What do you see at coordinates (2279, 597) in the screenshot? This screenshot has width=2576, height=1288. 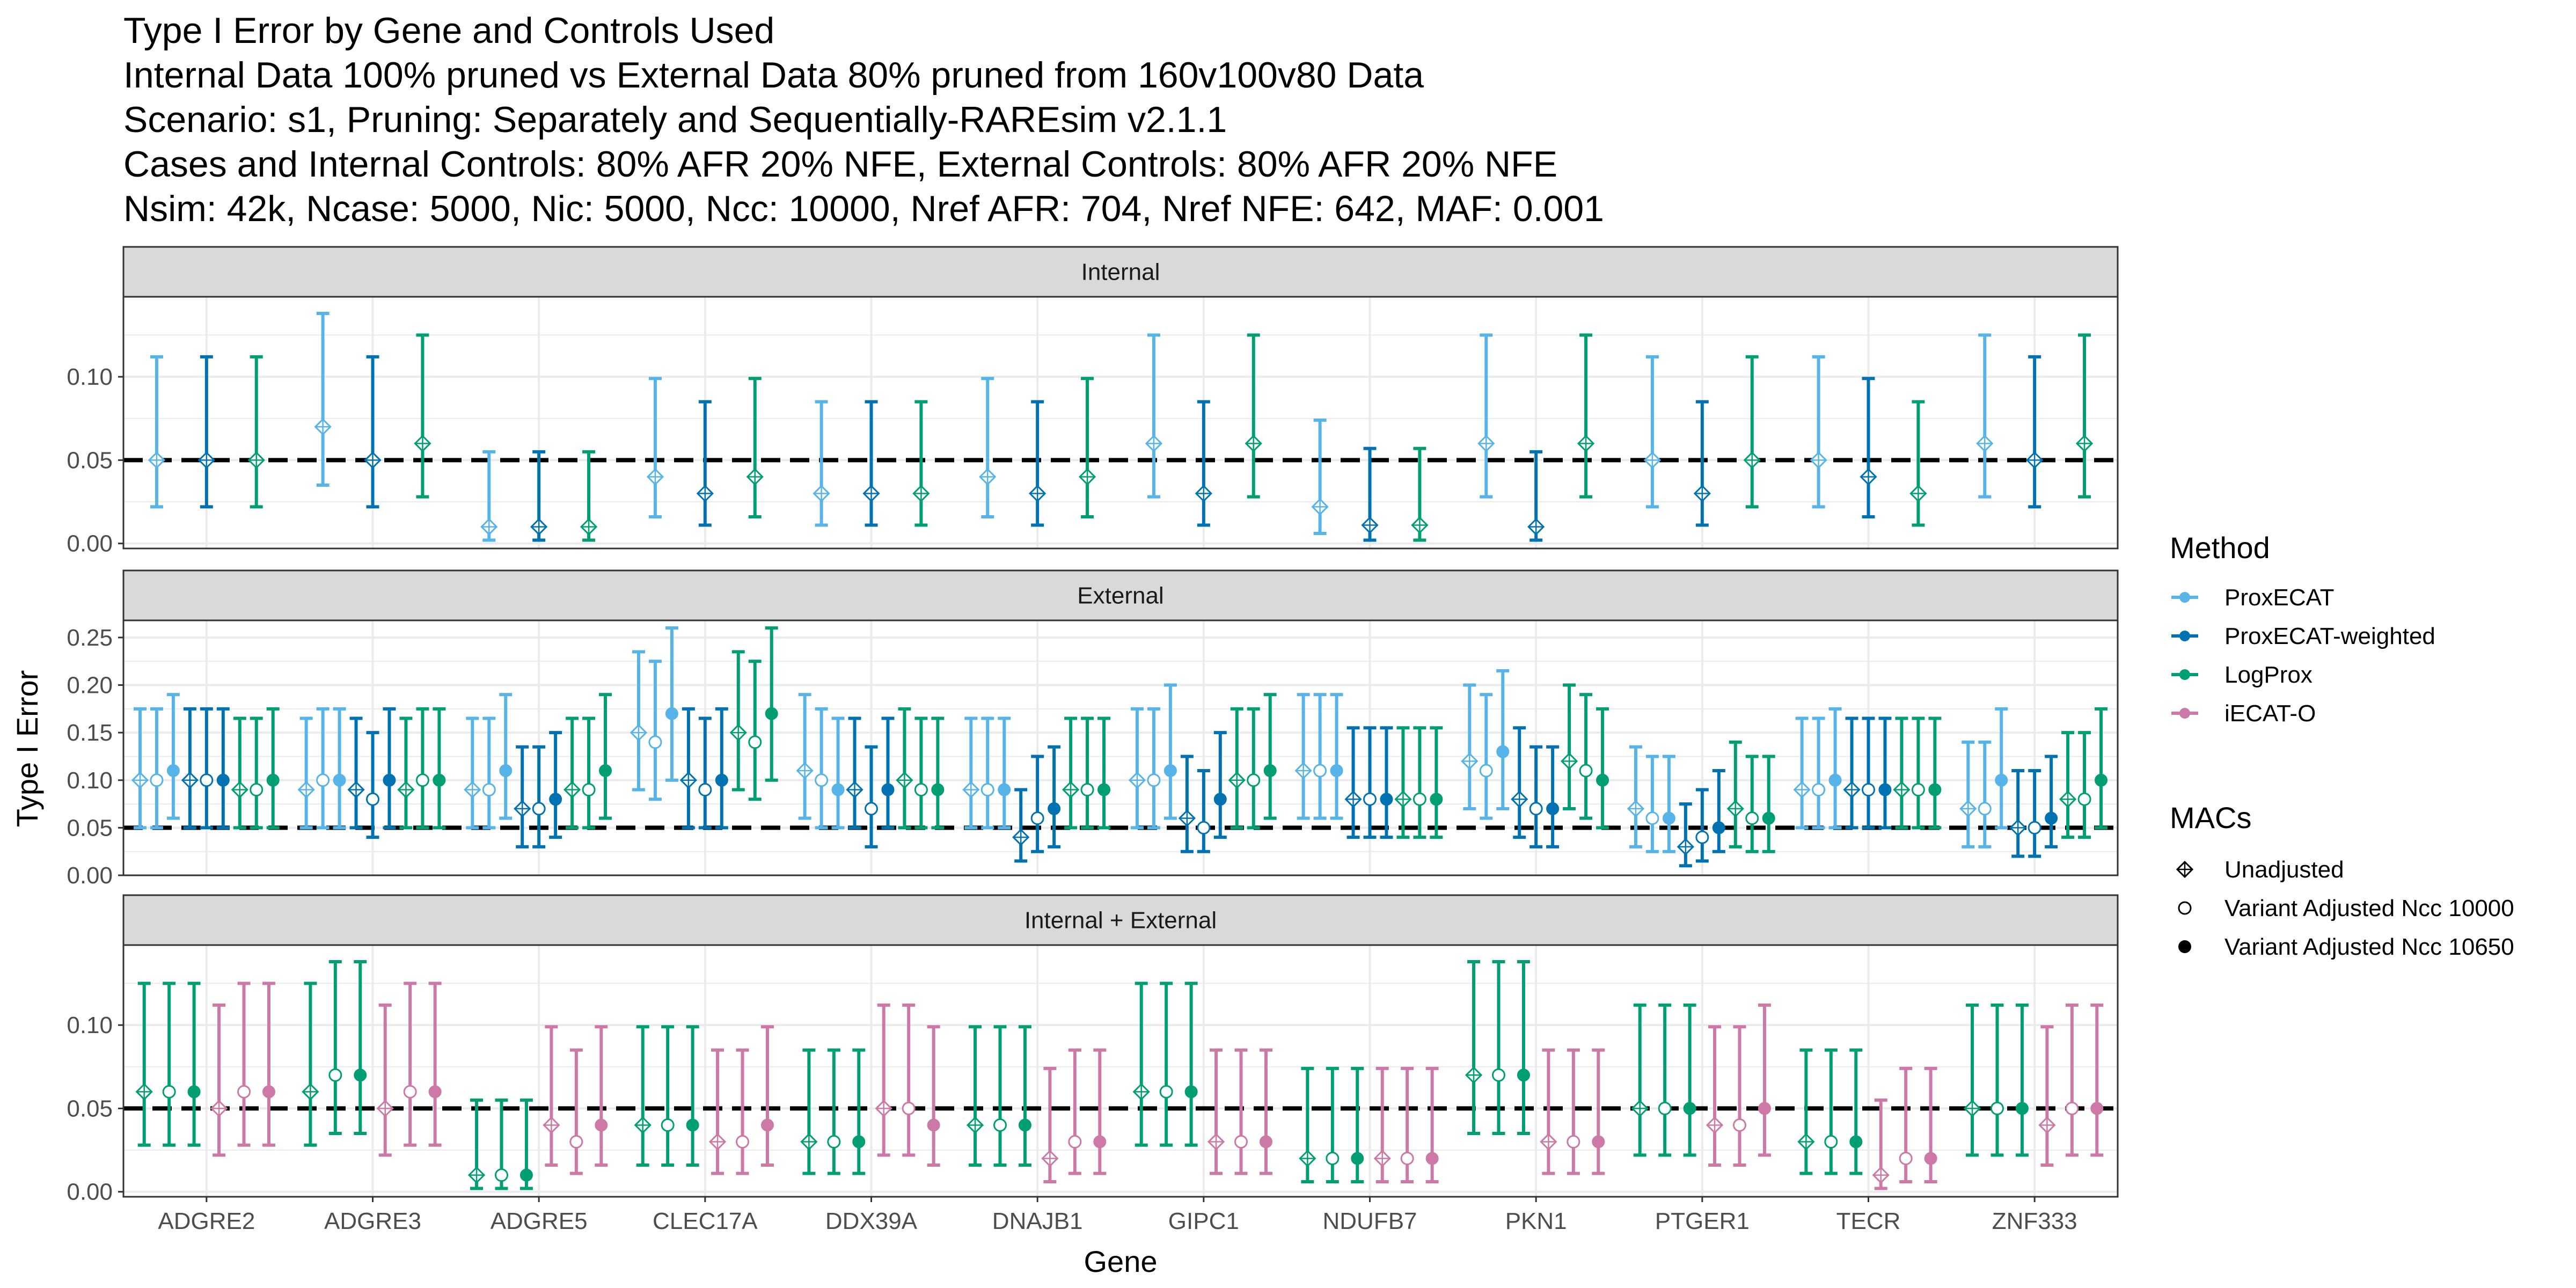 I see `legend-label: ProxECAT` at bounding box center [2279, 597].